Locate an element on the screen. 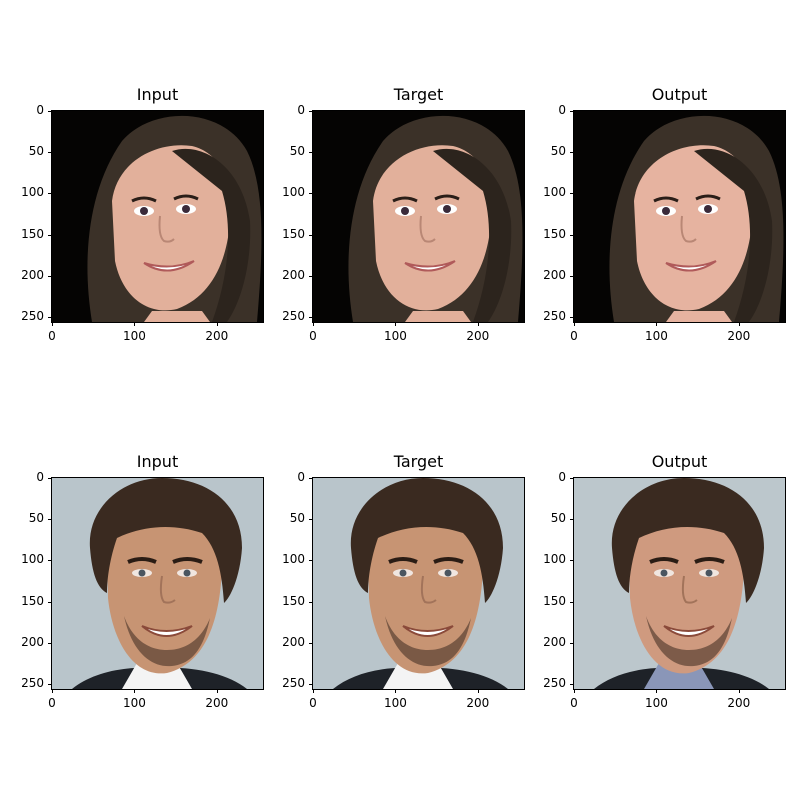  panel-title: Output is located at coordinates (679, 461).